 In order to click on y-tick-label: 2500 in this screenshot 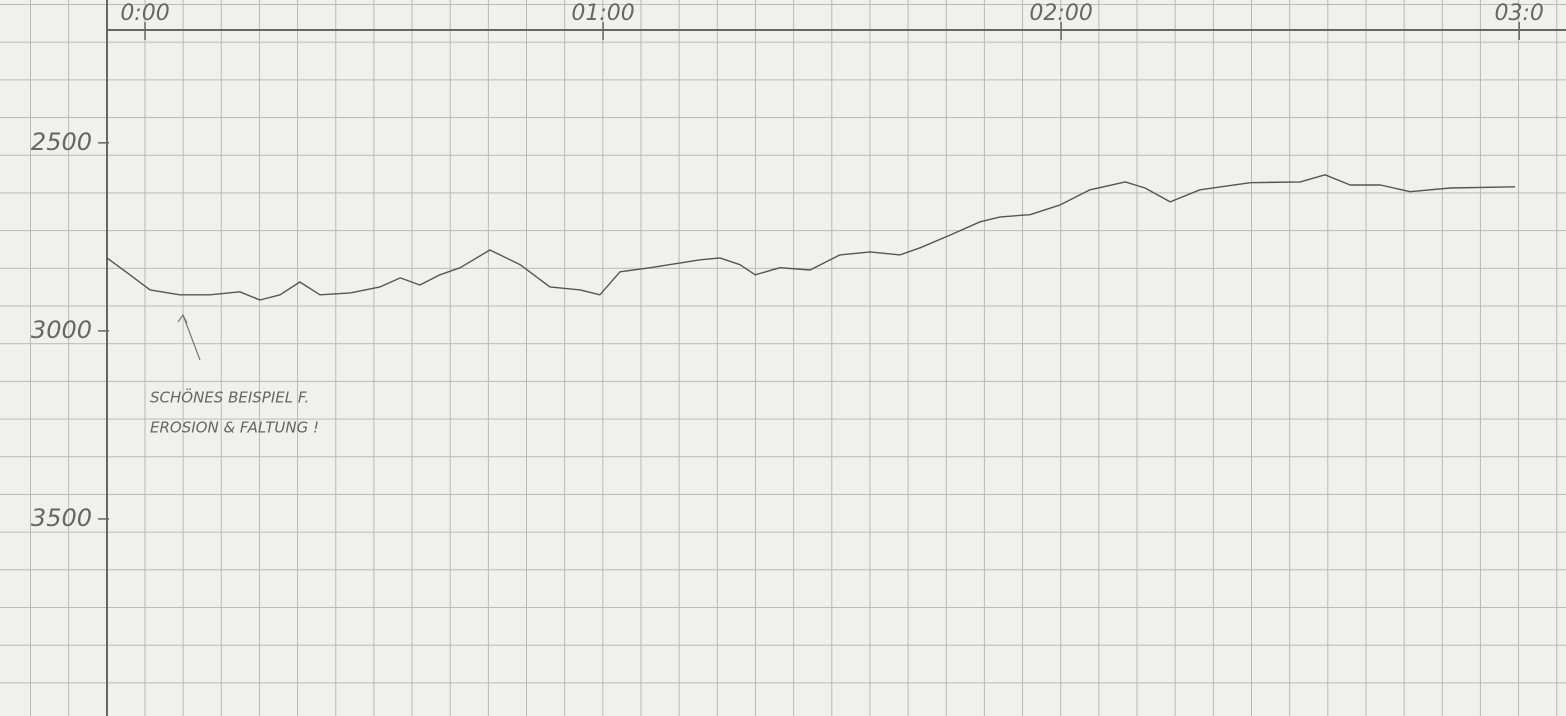, I will do `click(61, 142)`.